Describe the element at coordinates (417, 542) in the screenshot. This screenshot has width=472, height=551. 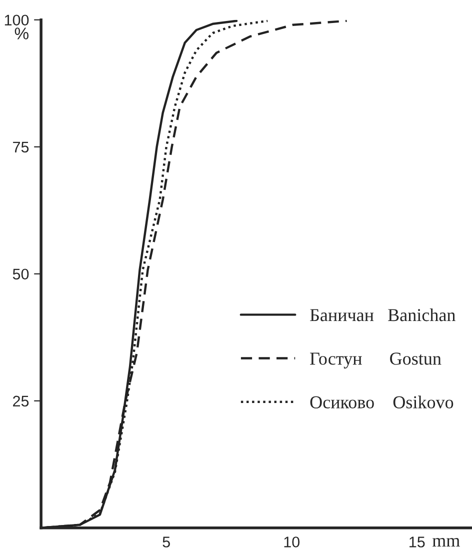
I see `x-tick-label: 15` at that location.